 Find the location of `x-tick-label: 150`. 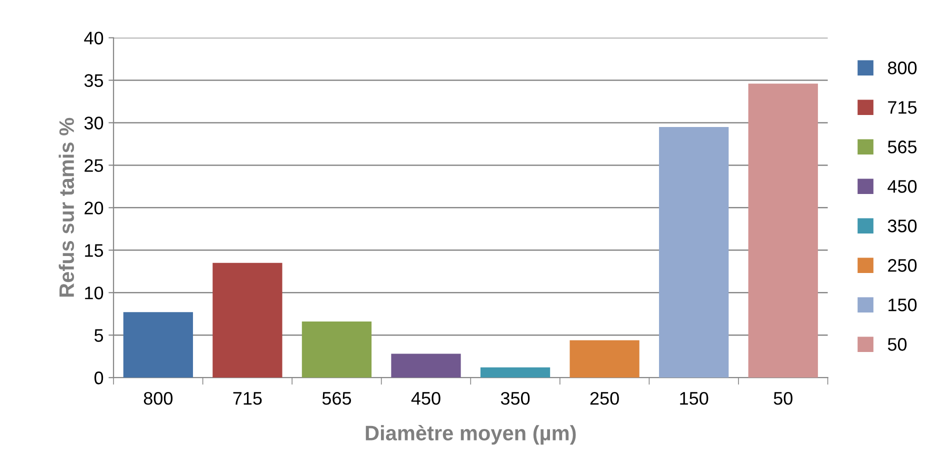

x-tick-label: 150 is located at coordinates (694, 398).